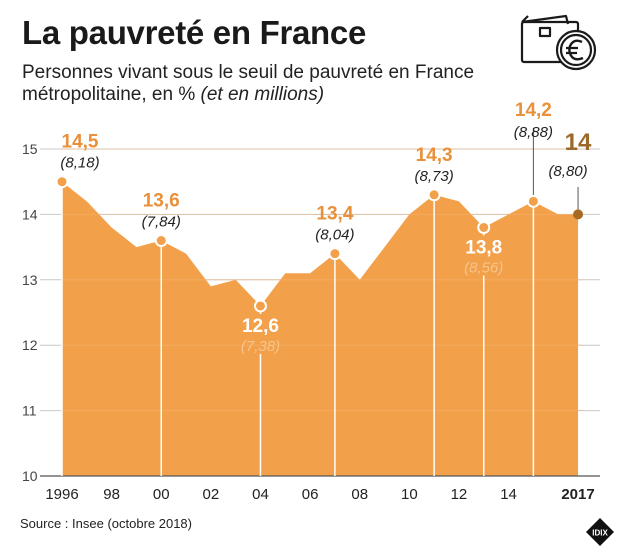 Image resolution: width=620 pixels, height=552 pixels. What do you see at coordinates (533, 110) in the screenshot?
I see `data-label-value: 14,2` at bounding box center [533, 110].